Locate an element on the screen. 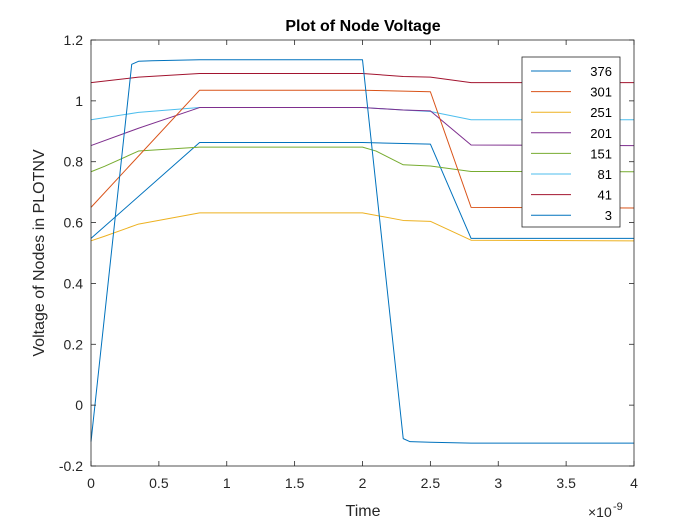 This screenshot has height=525, width=700. x-tick-label: 0.5 is located at coordinates (159, 483).